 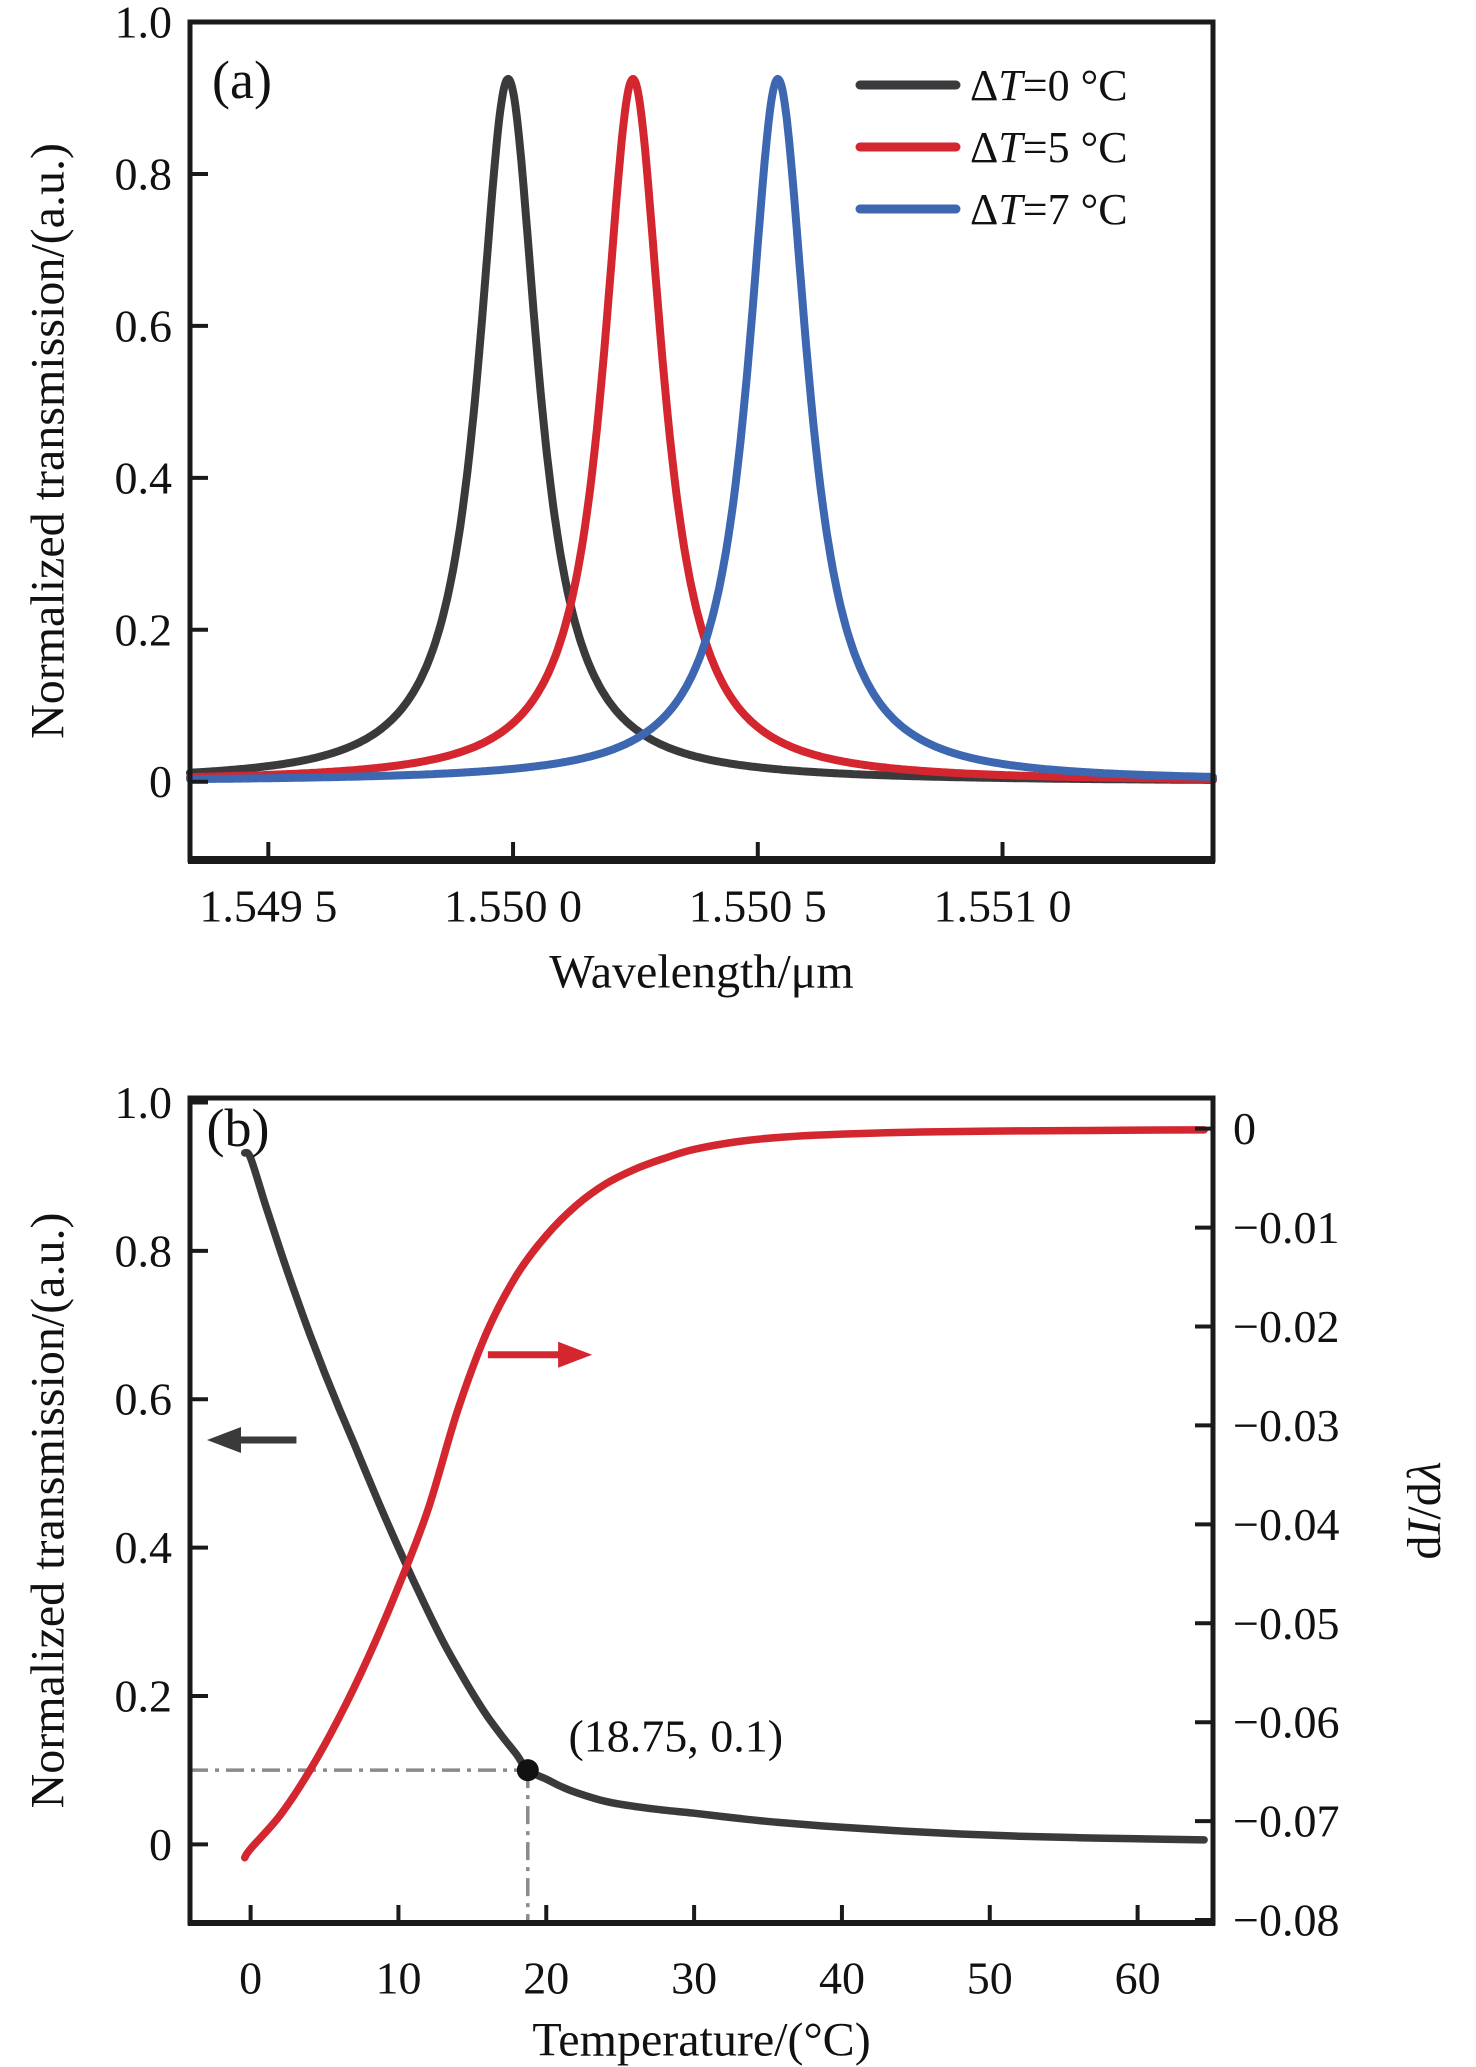 I want to click on x-tick-label: 30, so click(x=694, y=1978).